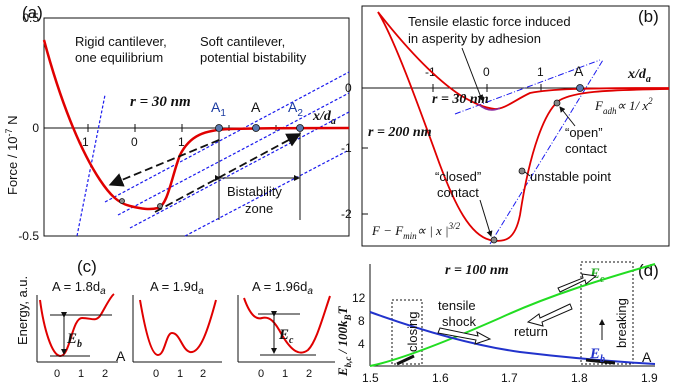  I want to click on closed-label-1: “closed”, so click(458, 176).